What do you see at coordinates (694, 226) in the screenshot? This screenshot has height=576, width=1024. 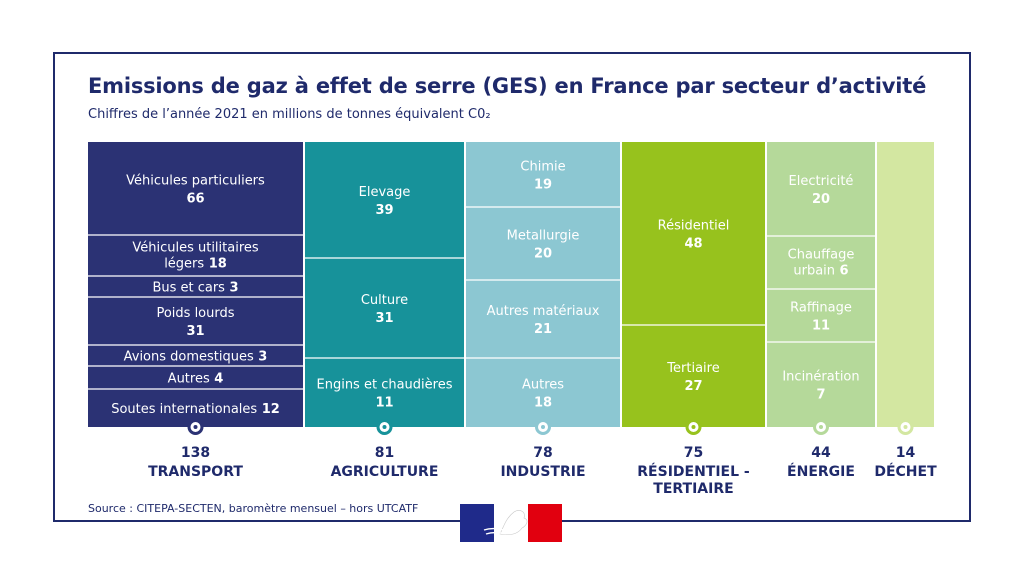 I see `cell-label: Résidentiel` at bounding box center [694, 226].